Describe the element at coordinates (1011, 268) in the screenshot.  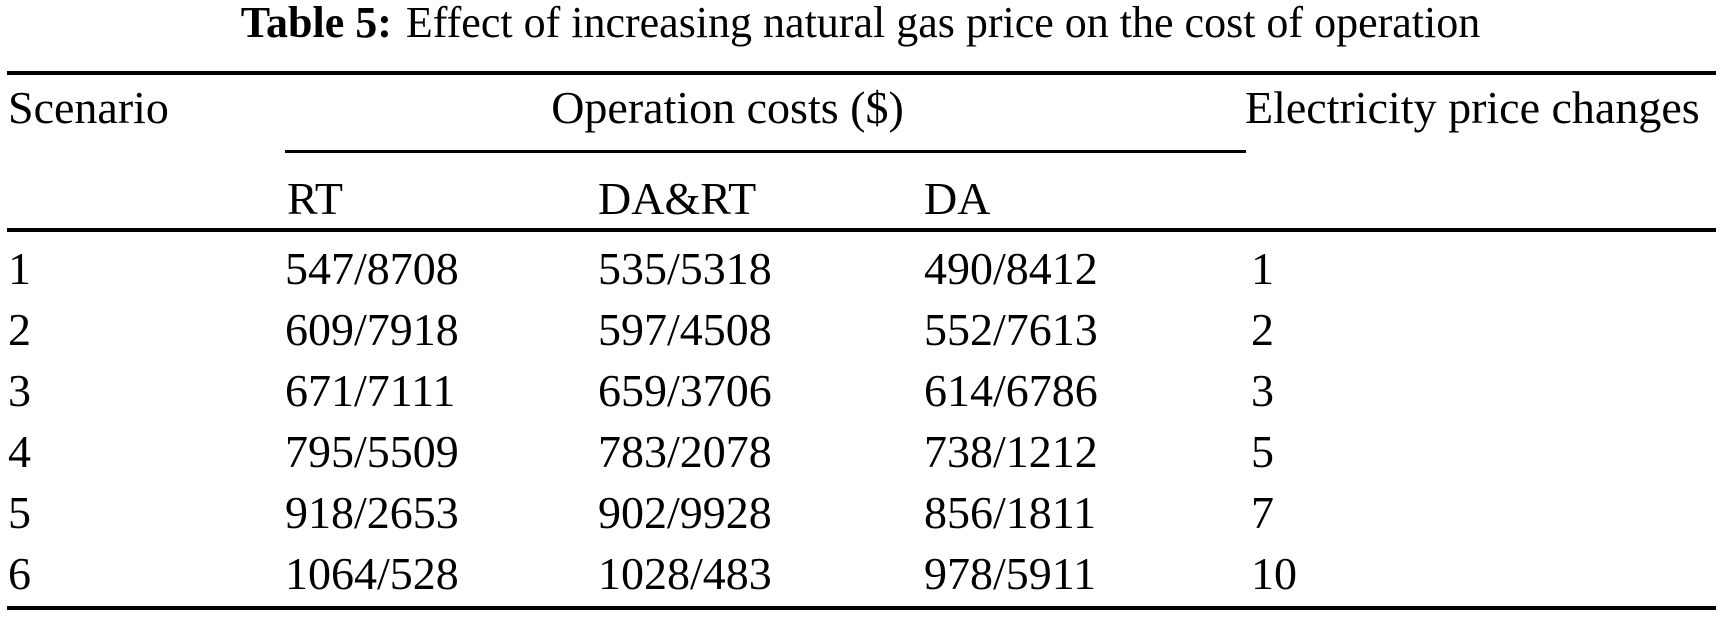
I see `cell-da: 490/8412` at that location.